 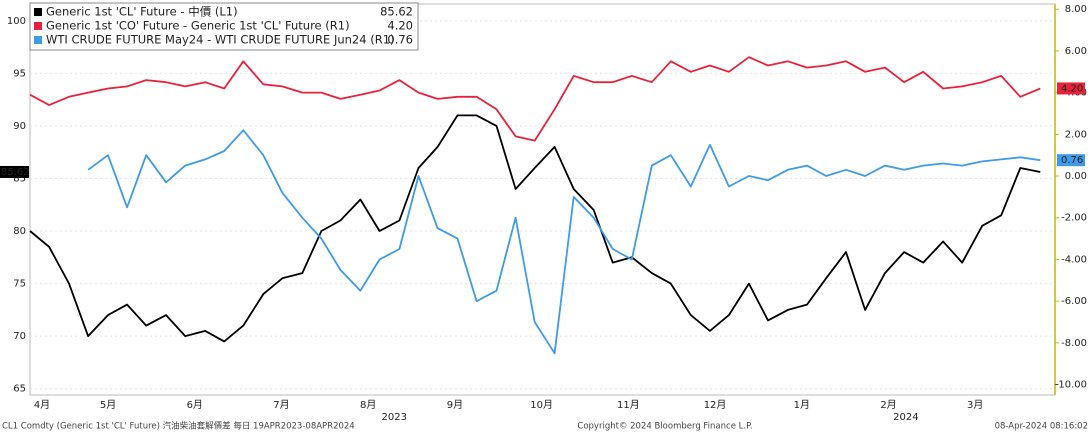 I want to click on x-tick-label: 8月, so click(x=368, y=405).